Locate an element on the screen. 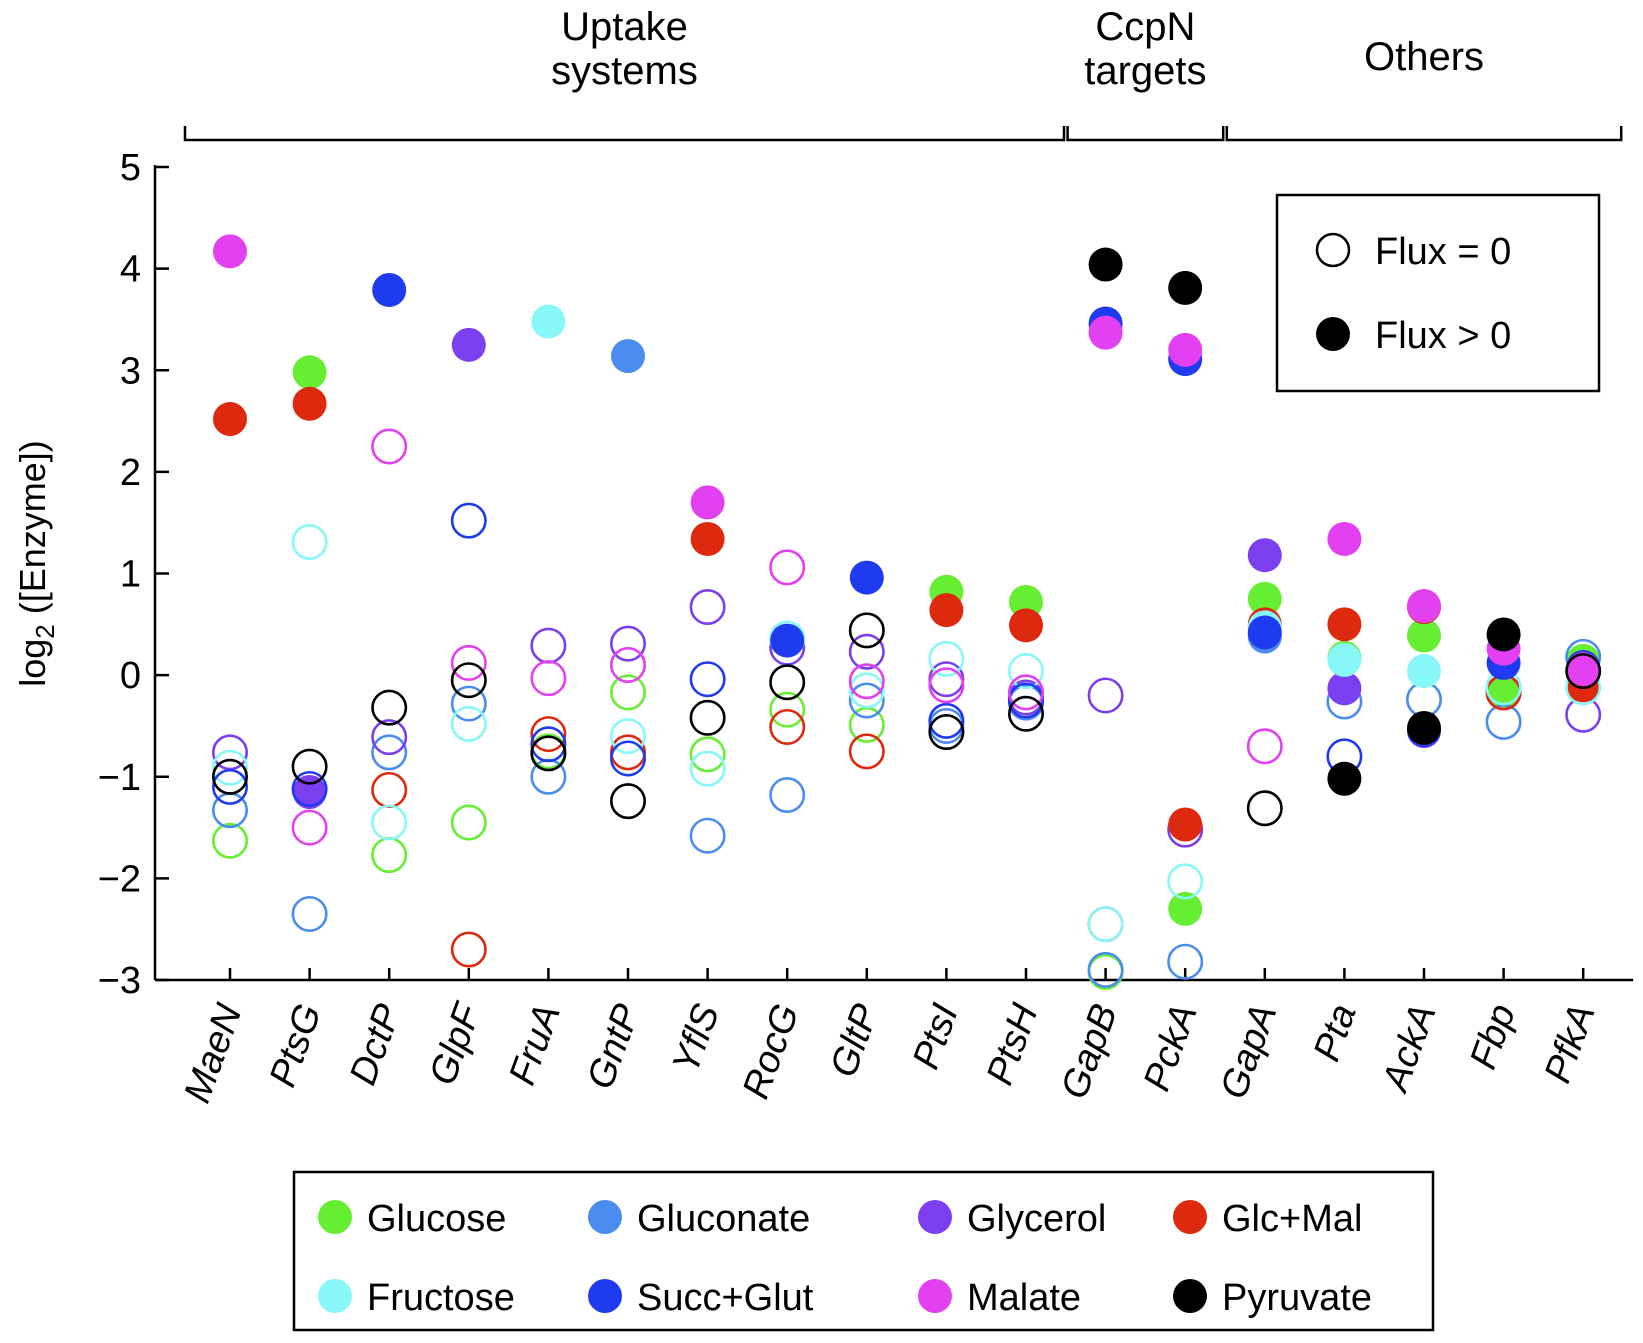 The width and height of the screenshot is (1643, 1343). point-pyruvate-rocg is located at coordinates (787, 682).